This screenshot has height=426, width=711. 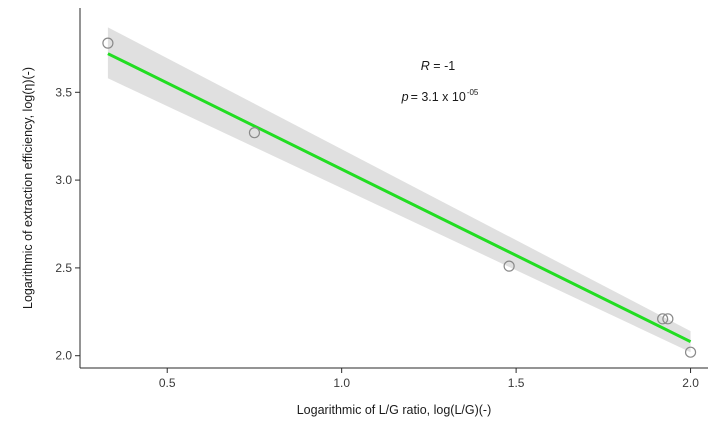 What do you see at coordinates (442, 66) in the screenshot?
I see `r-value: = -1` at bounding box center [442, 66].